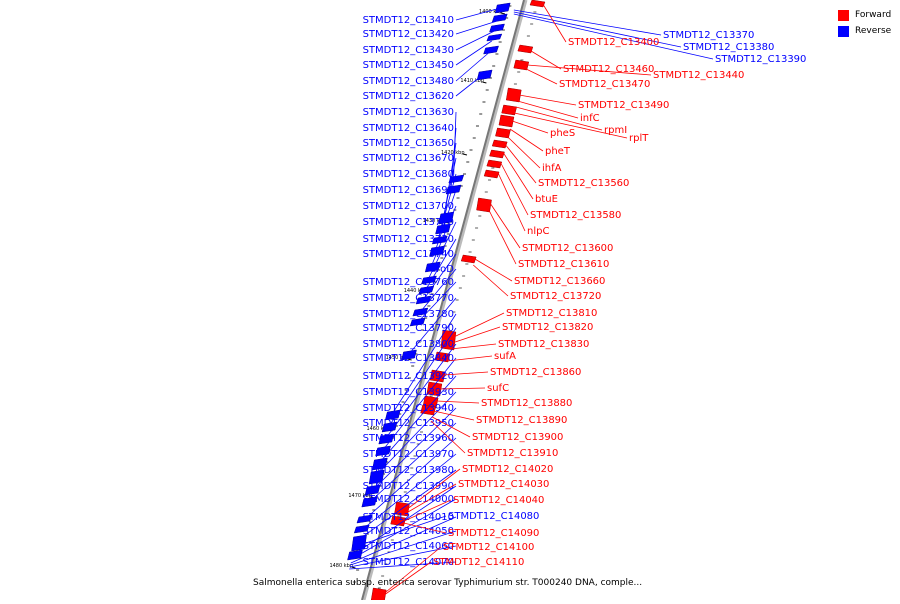  I want to click on forward-gene-label: STMDT12_C13880, so click(526, 403).